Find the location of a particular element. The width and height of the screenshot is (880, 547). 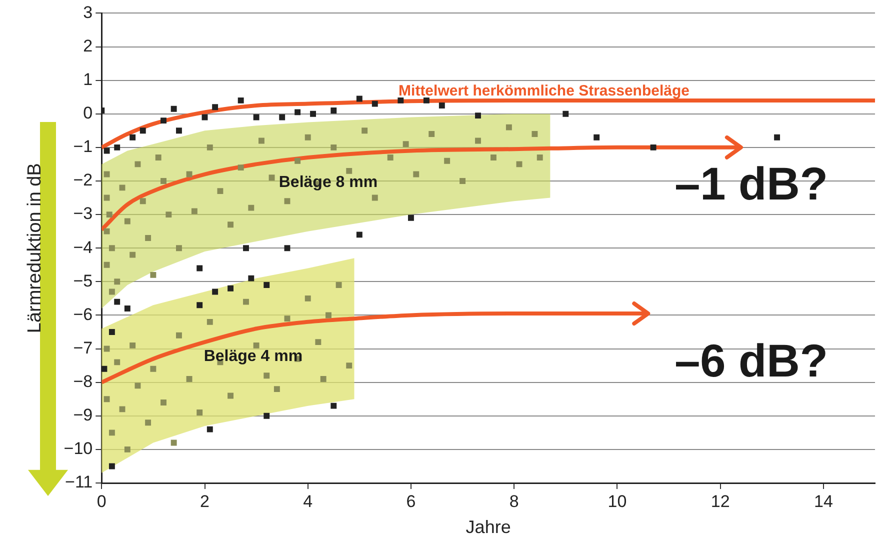

x-tick-label: 2 is located at coordinates (205, 501).